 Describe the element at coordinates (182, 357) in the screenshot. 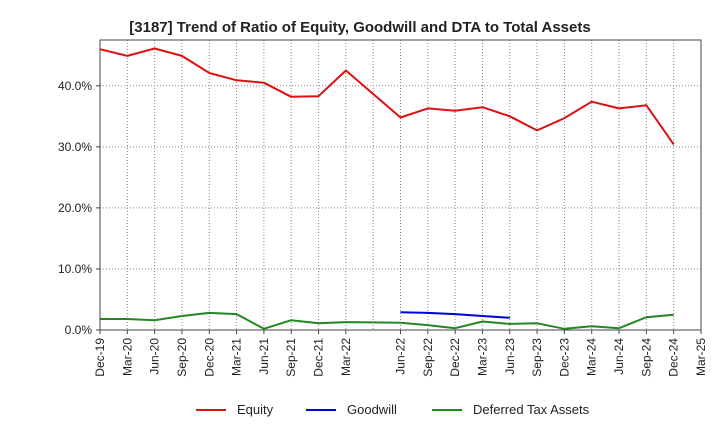

I see `x-tick-label: Sep-20` at that location.